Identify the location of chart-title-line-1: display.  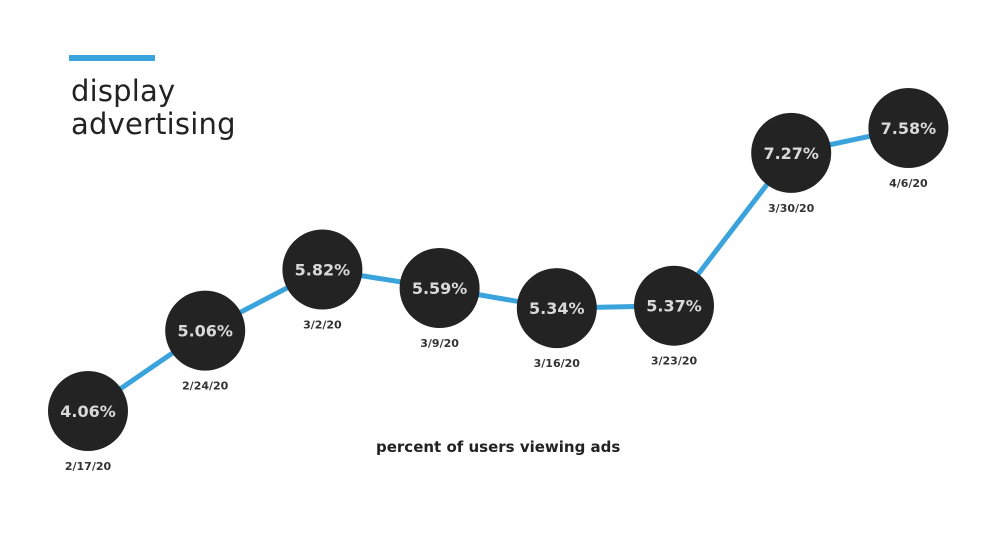
(123, 91).